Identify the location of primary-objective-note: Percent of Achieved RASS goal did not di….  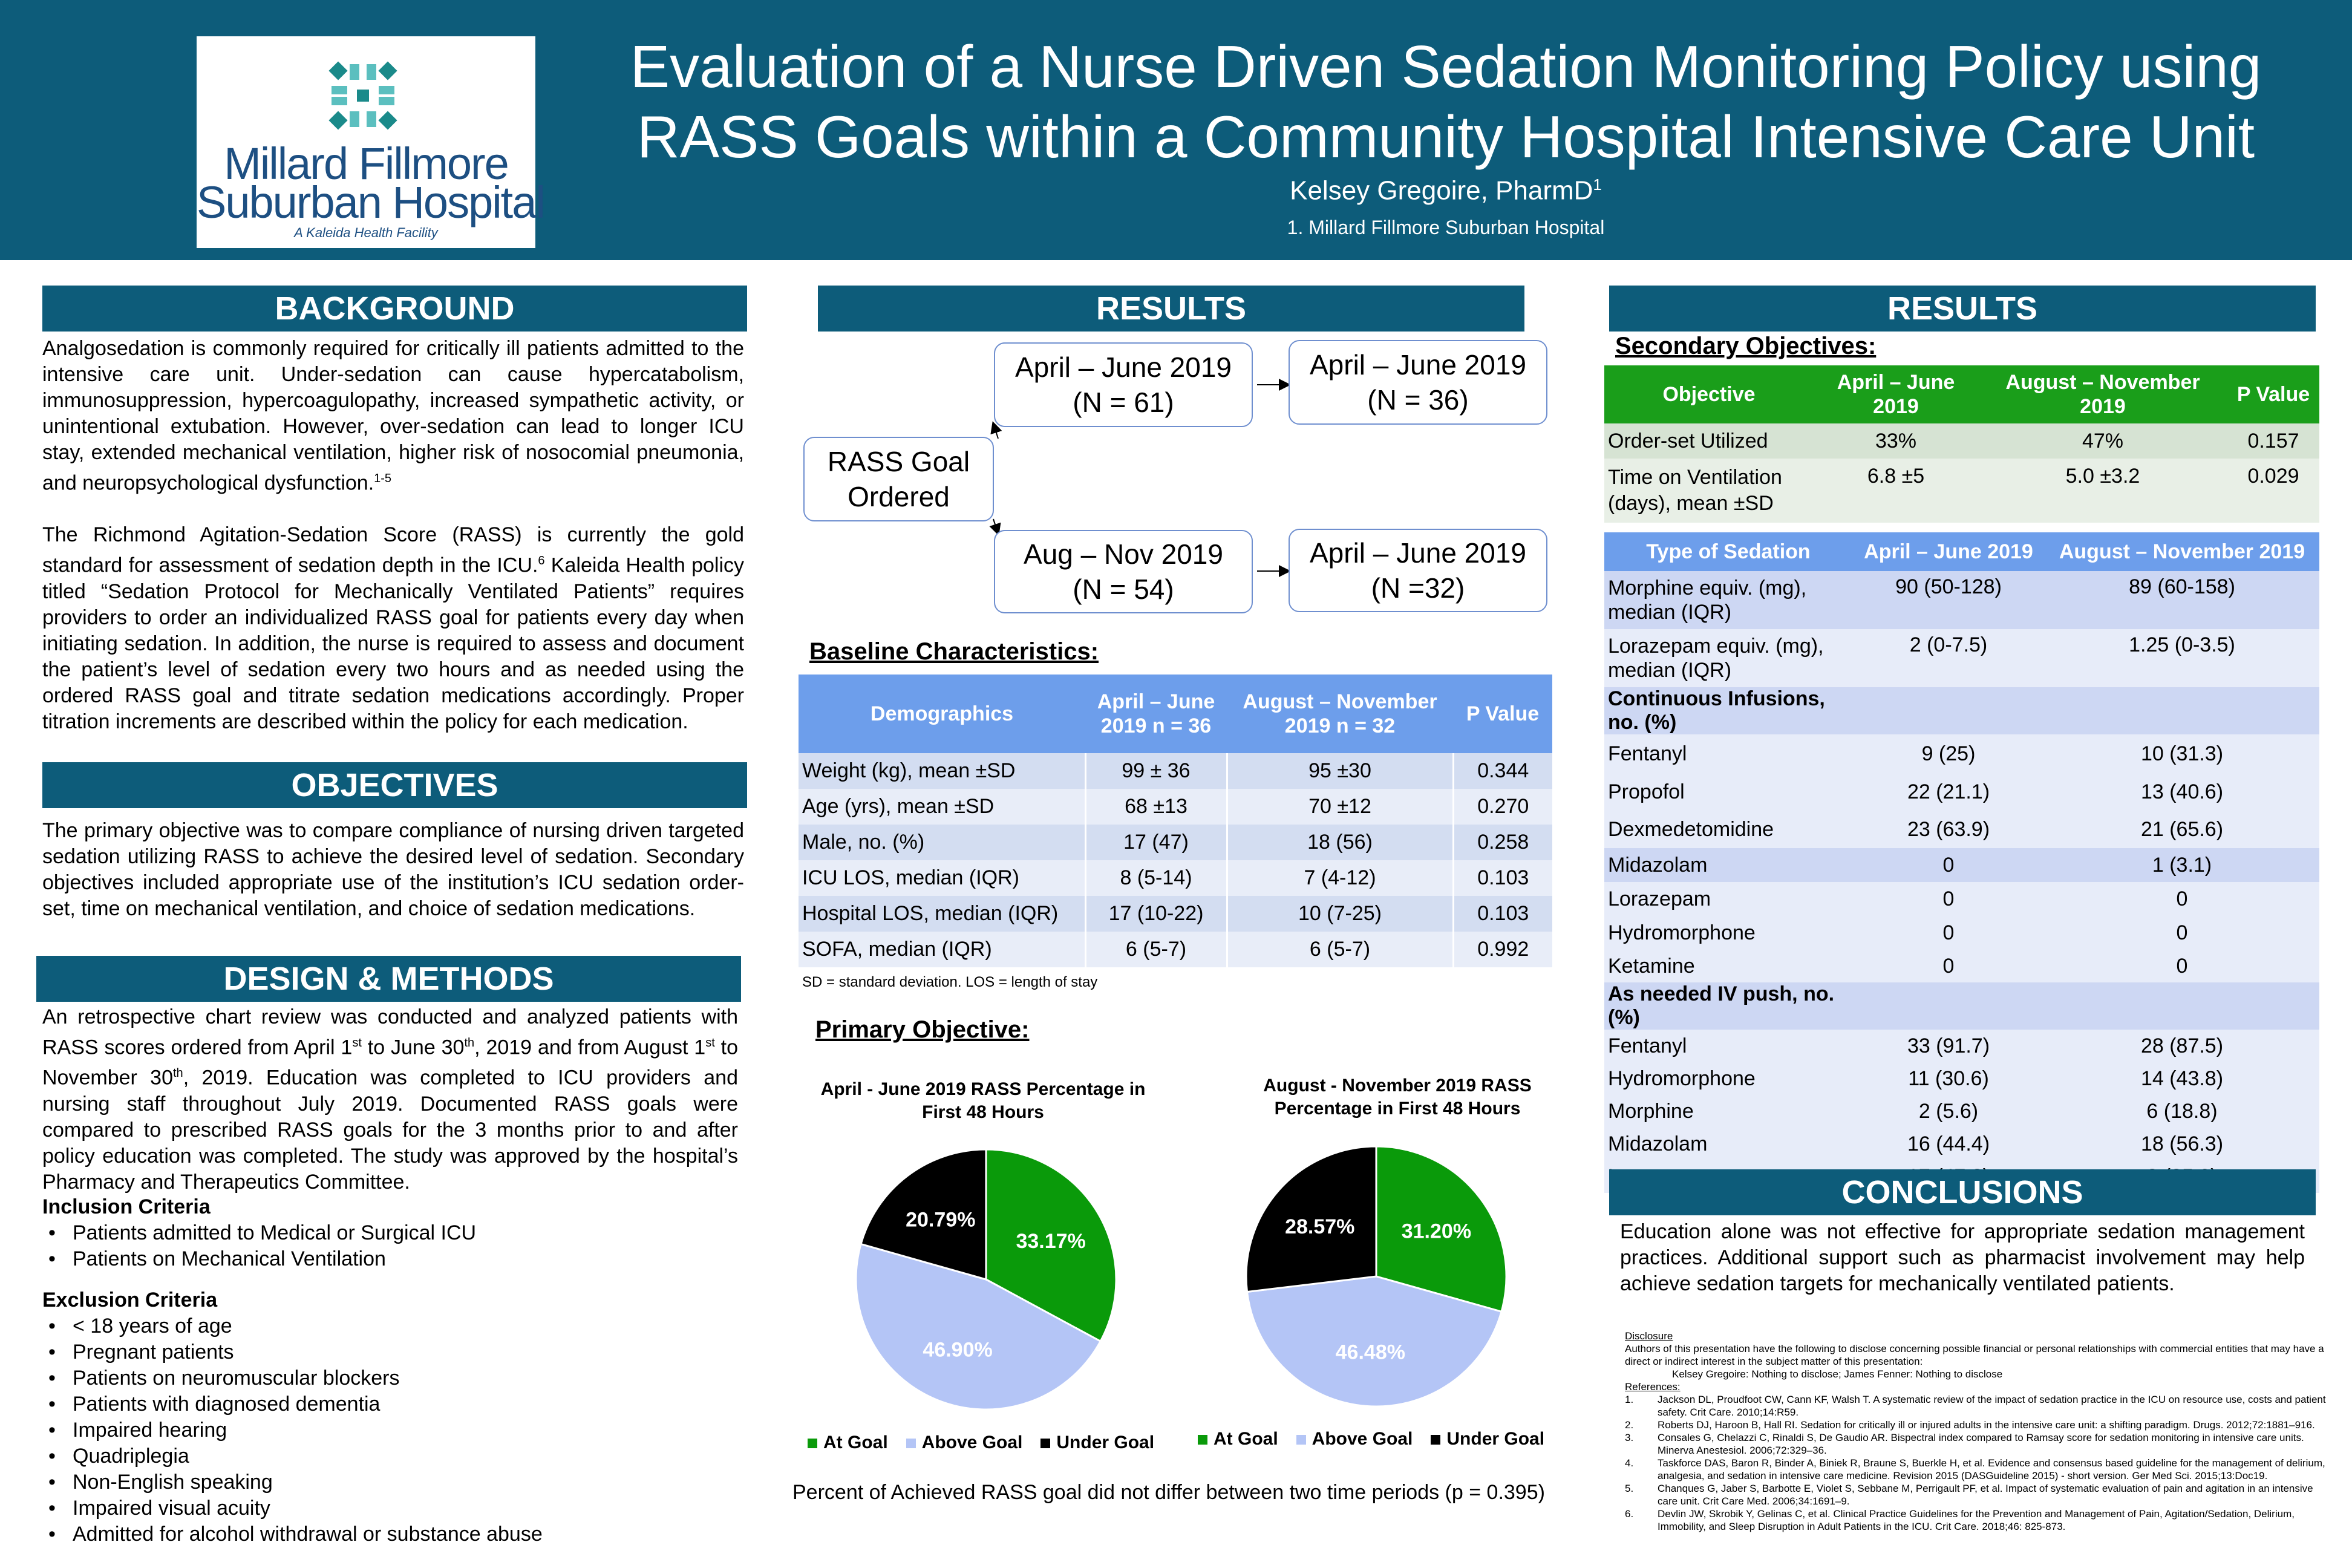
(1168, 1493).